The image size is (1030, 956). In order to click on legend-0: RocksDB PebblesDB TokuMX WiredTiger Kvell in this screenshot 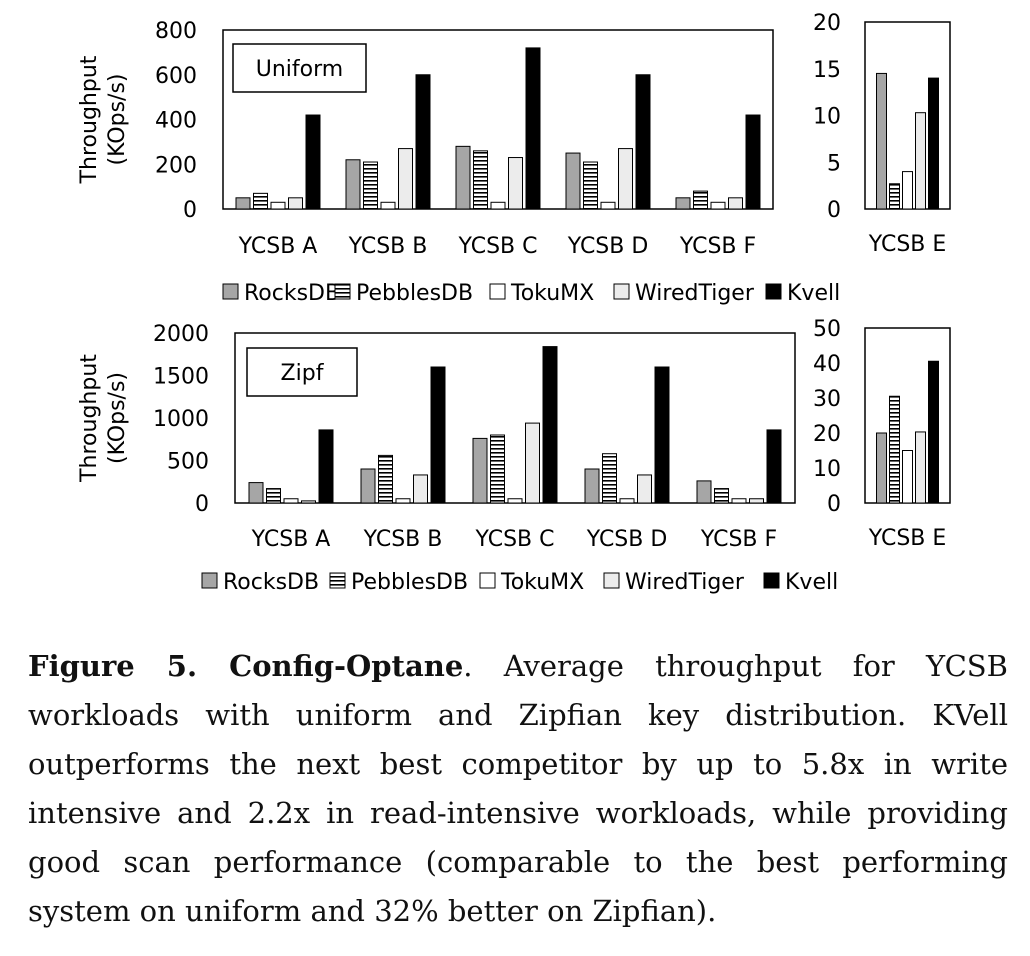, I will do `click(531, 293)`.